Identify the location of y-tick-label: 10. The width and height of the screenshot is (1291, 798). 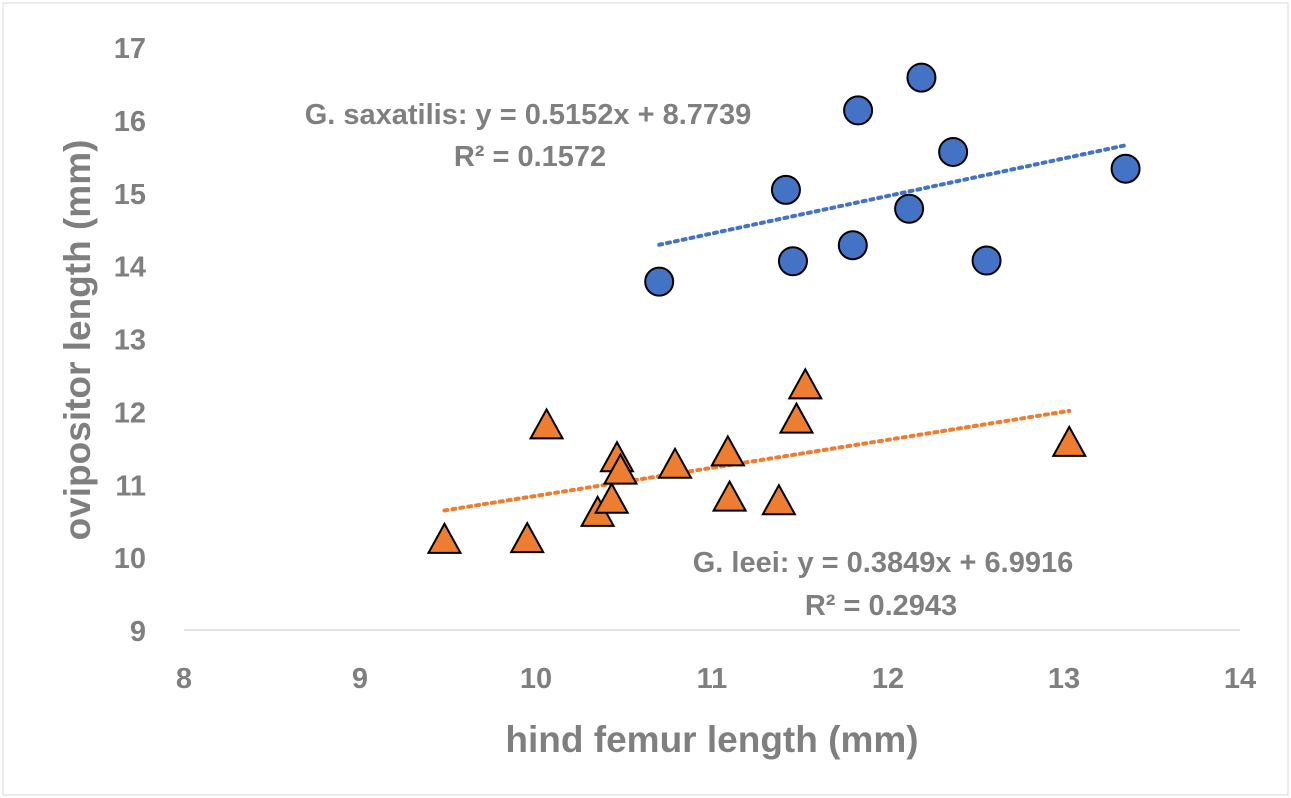
(130, 559).